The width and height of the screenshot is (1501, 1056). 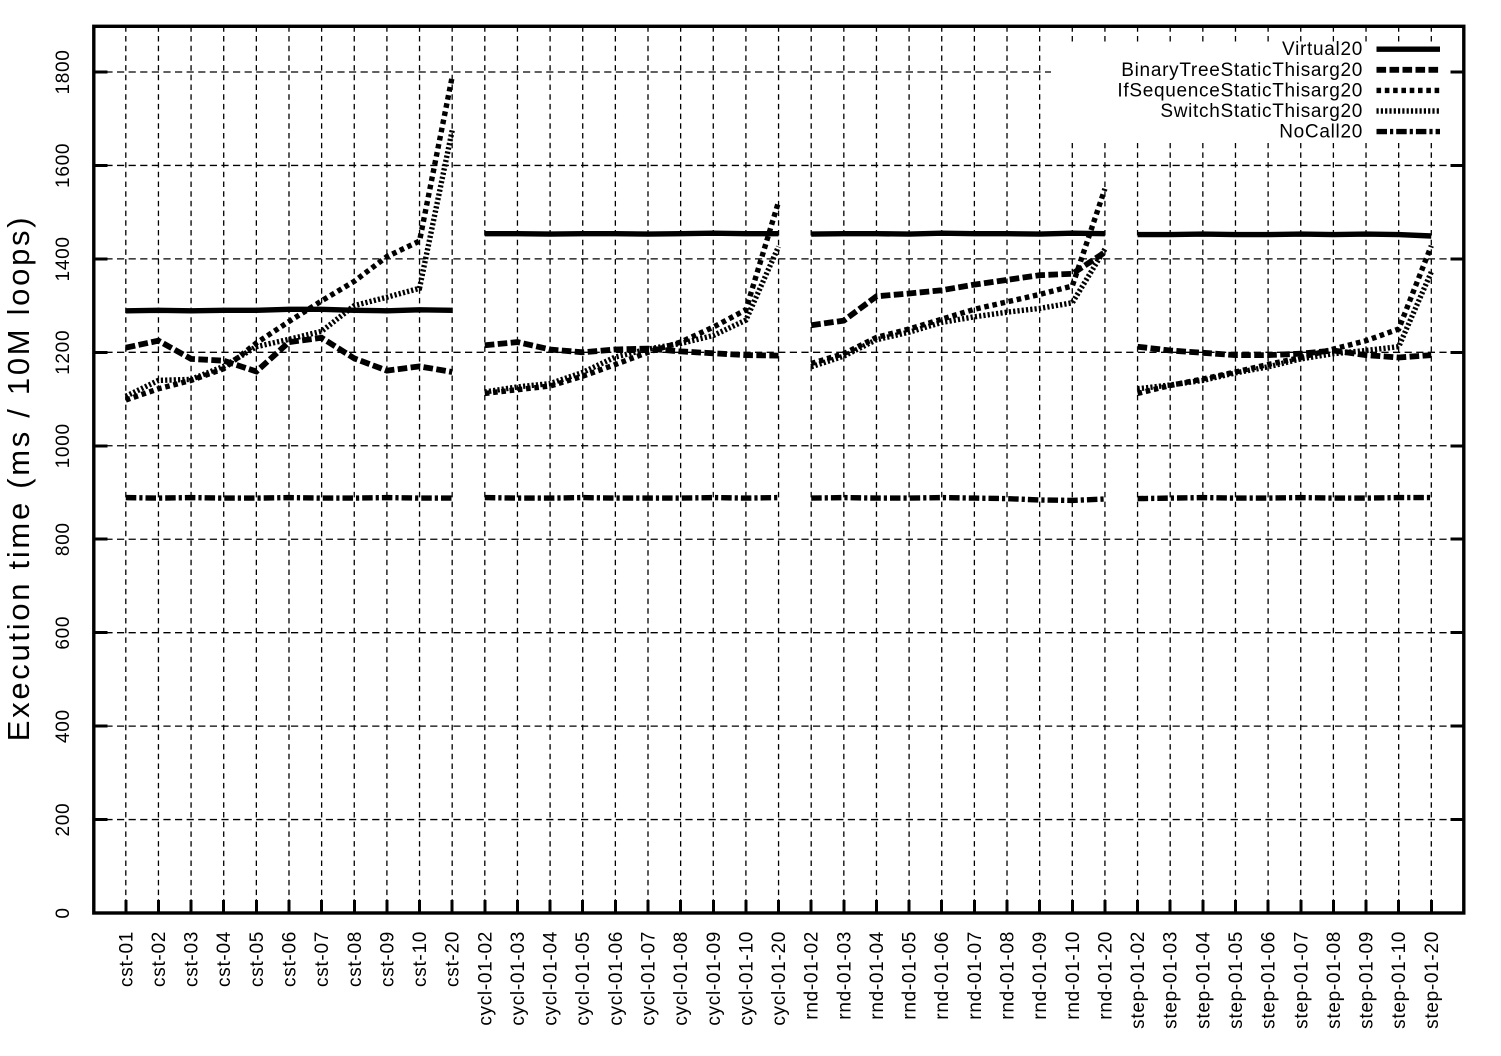 I want to click on svg-text: rnd-01-03, so click(x=844, y=975).